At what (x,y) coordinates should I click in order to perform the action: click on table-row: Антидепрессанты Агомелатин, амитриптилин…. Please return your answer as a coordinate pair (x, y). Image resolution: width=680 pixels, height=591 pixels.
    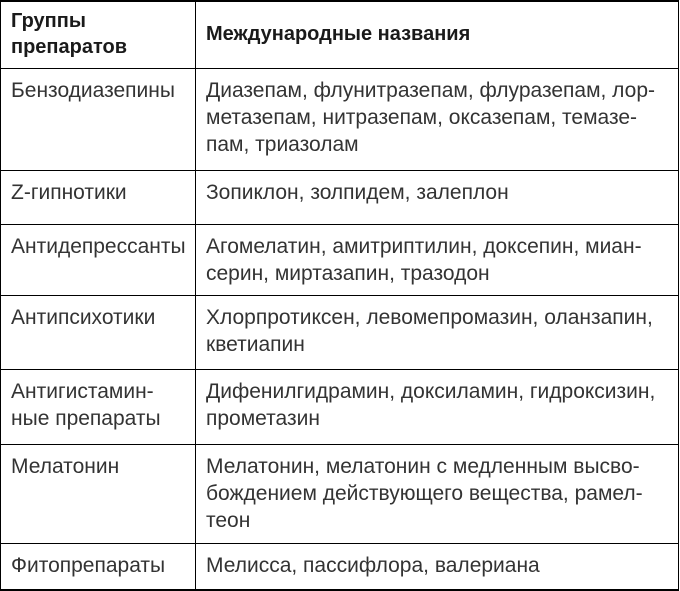
    Looking at the image, I should click on (339, 260).